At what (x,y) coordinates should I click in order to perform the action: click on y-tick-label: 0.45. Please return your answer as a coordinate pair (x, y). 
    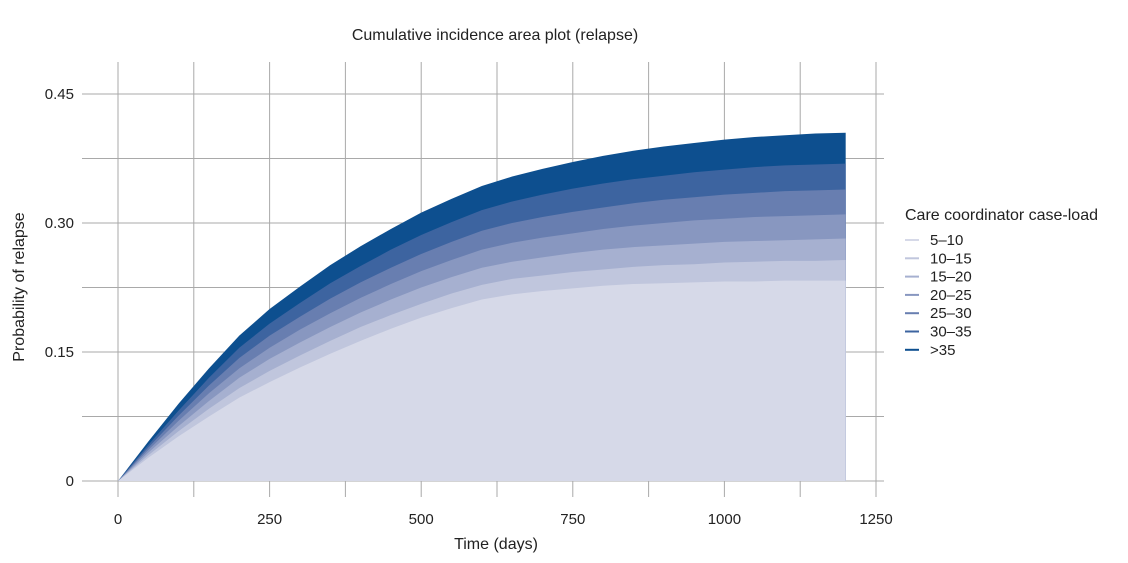
    Looking at the image, I should click on (59, 94).